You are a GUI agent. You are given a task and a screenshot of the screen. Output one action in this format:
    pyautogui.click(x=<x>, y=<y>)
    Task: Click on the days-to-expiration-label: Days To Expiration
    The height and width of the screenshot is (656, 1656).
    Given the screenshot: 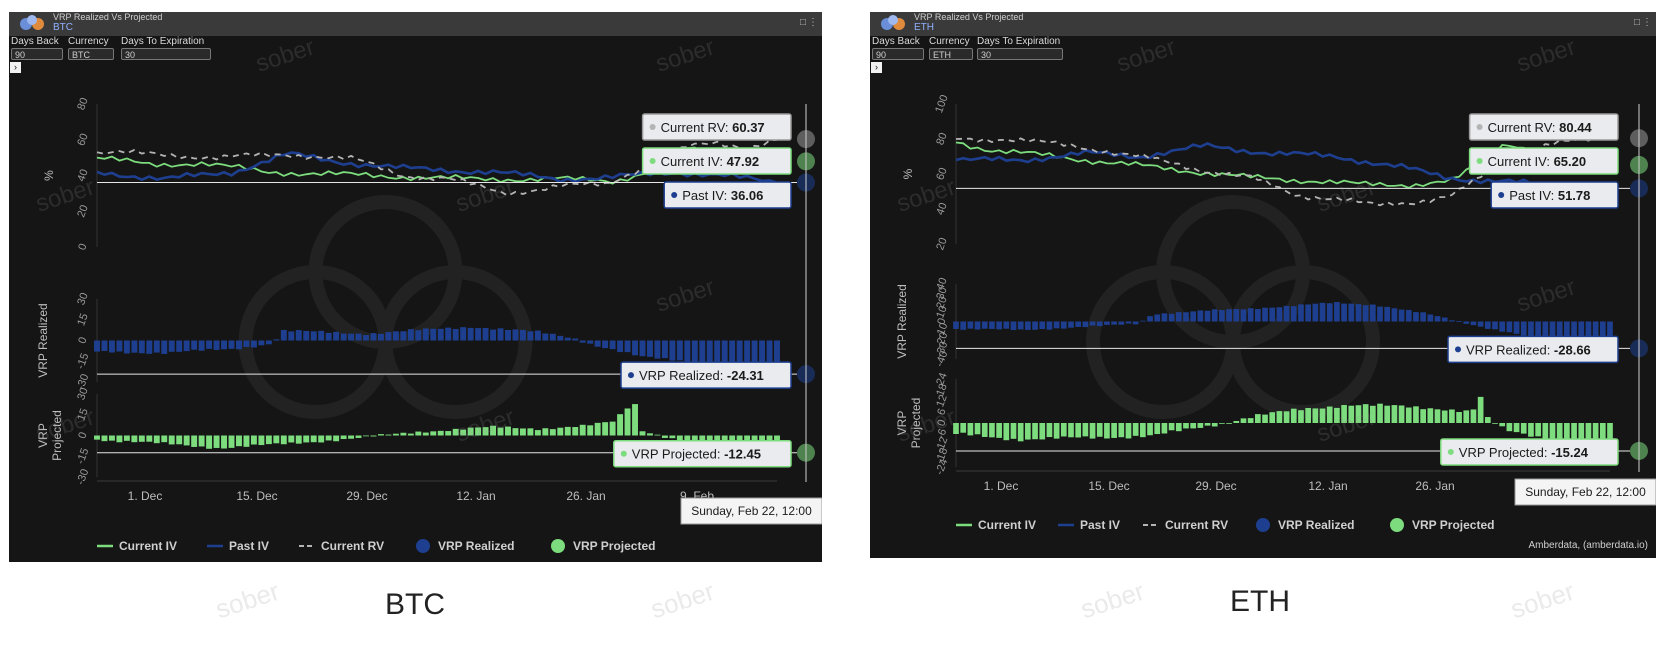 What is the action you would take?
    pyautogui.click(x=1019, y=41)
    